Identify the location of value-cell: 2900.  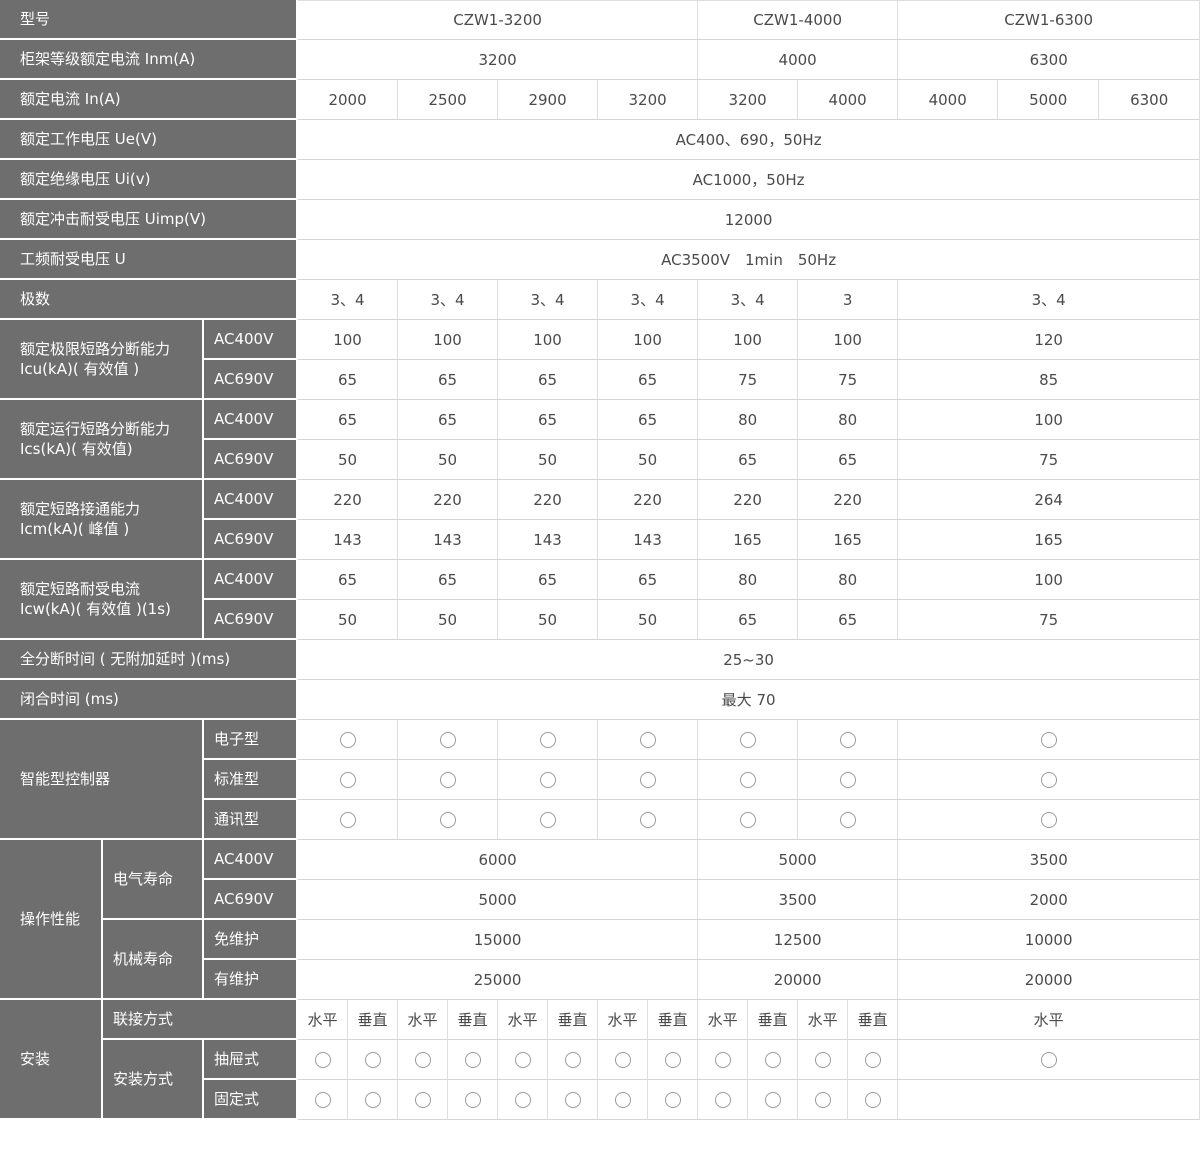
(548, 100).